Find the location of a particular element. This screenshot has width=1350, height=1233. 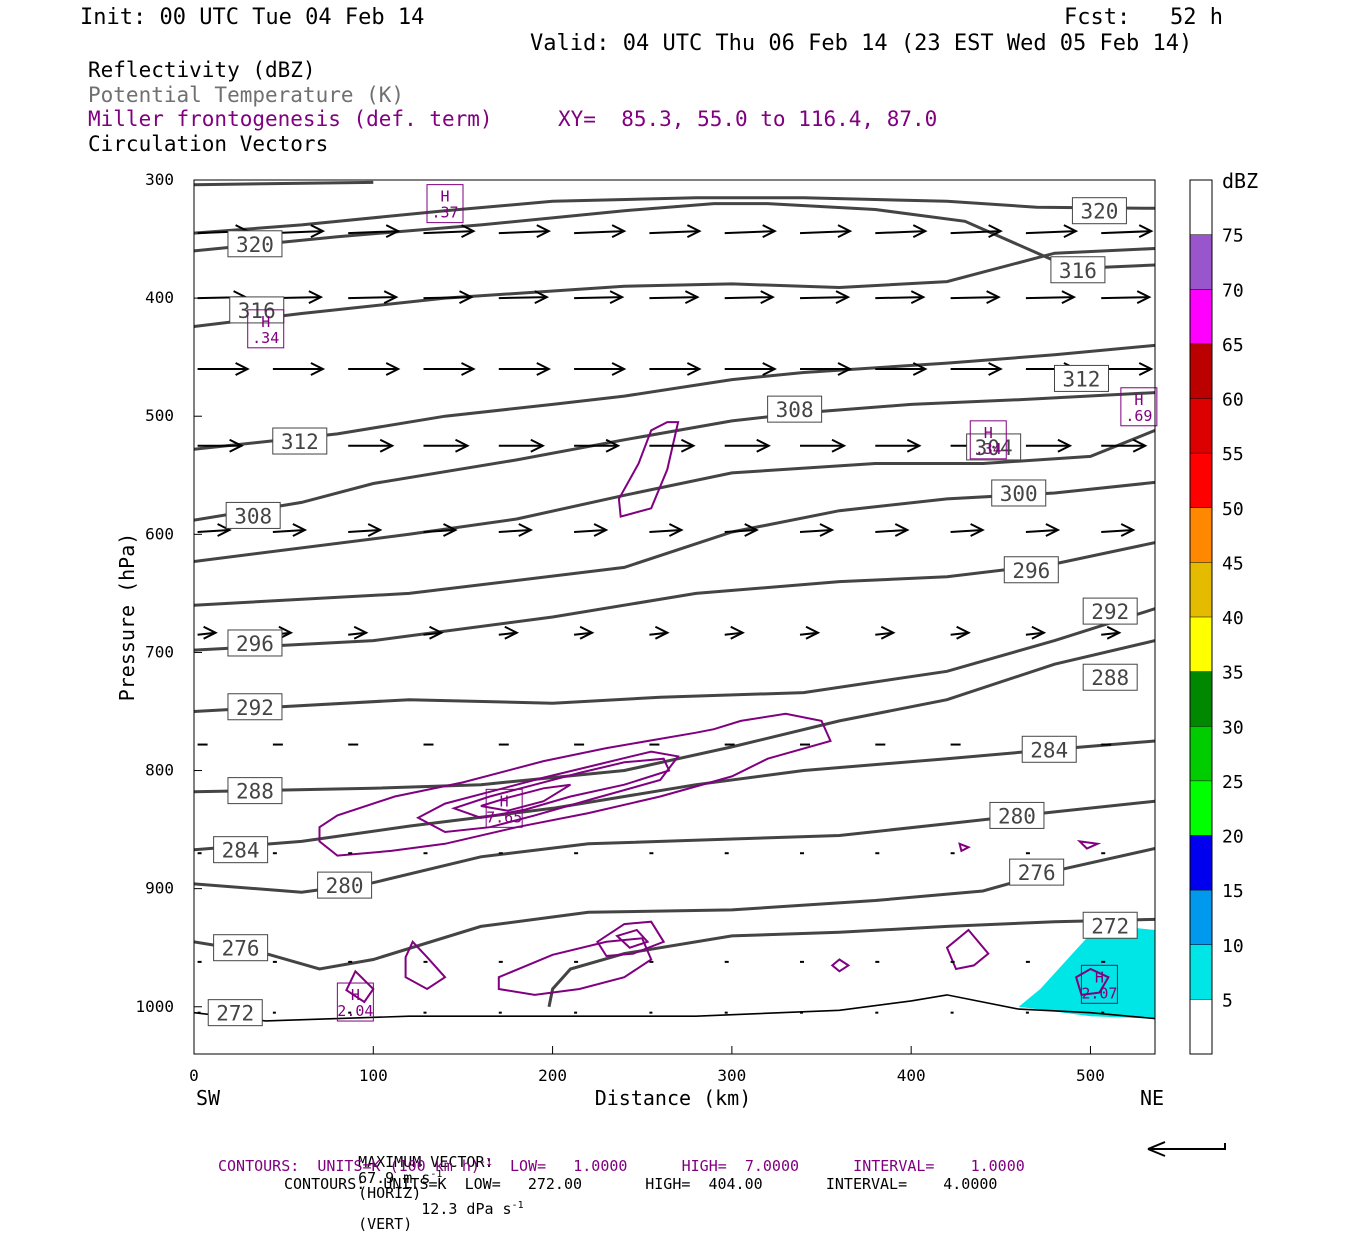

theta-label: 276 is located at coordinates (1037, 873).